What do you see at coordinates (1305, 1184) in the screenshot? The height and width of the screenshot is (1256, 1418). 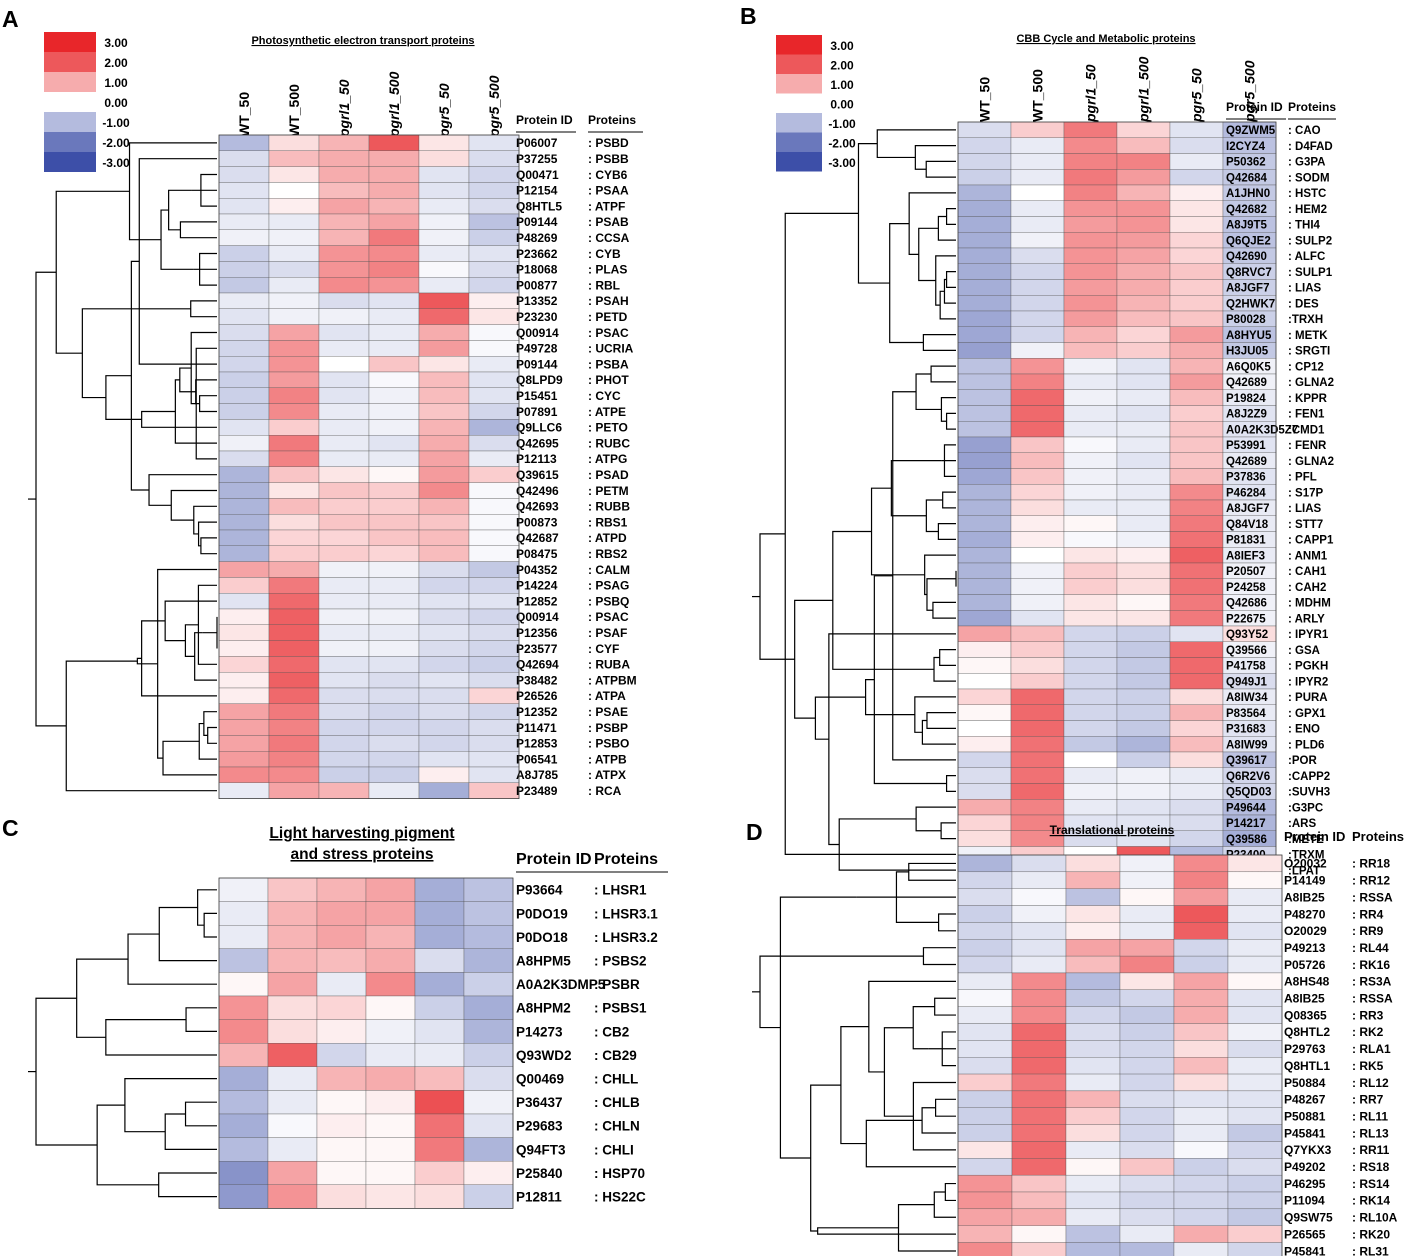 I see `row-protein-id: P46295` at bounding box center [1305, 1184].